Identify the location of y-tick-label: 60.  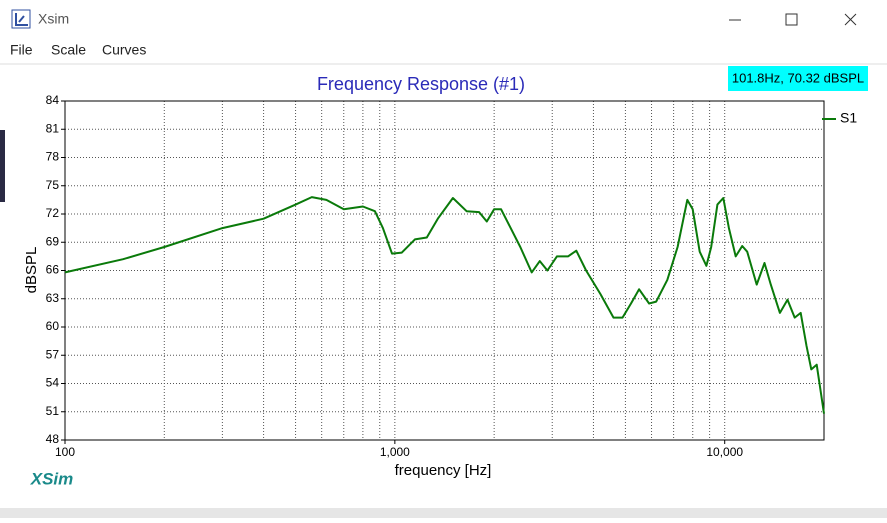
(53, 326).